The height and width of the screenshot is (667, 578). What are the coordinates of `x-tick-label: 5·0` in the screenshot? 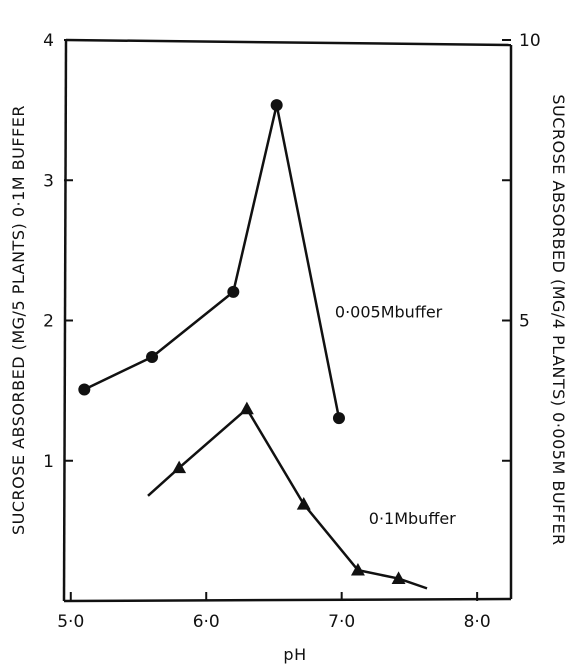 It's located at (70, 622).